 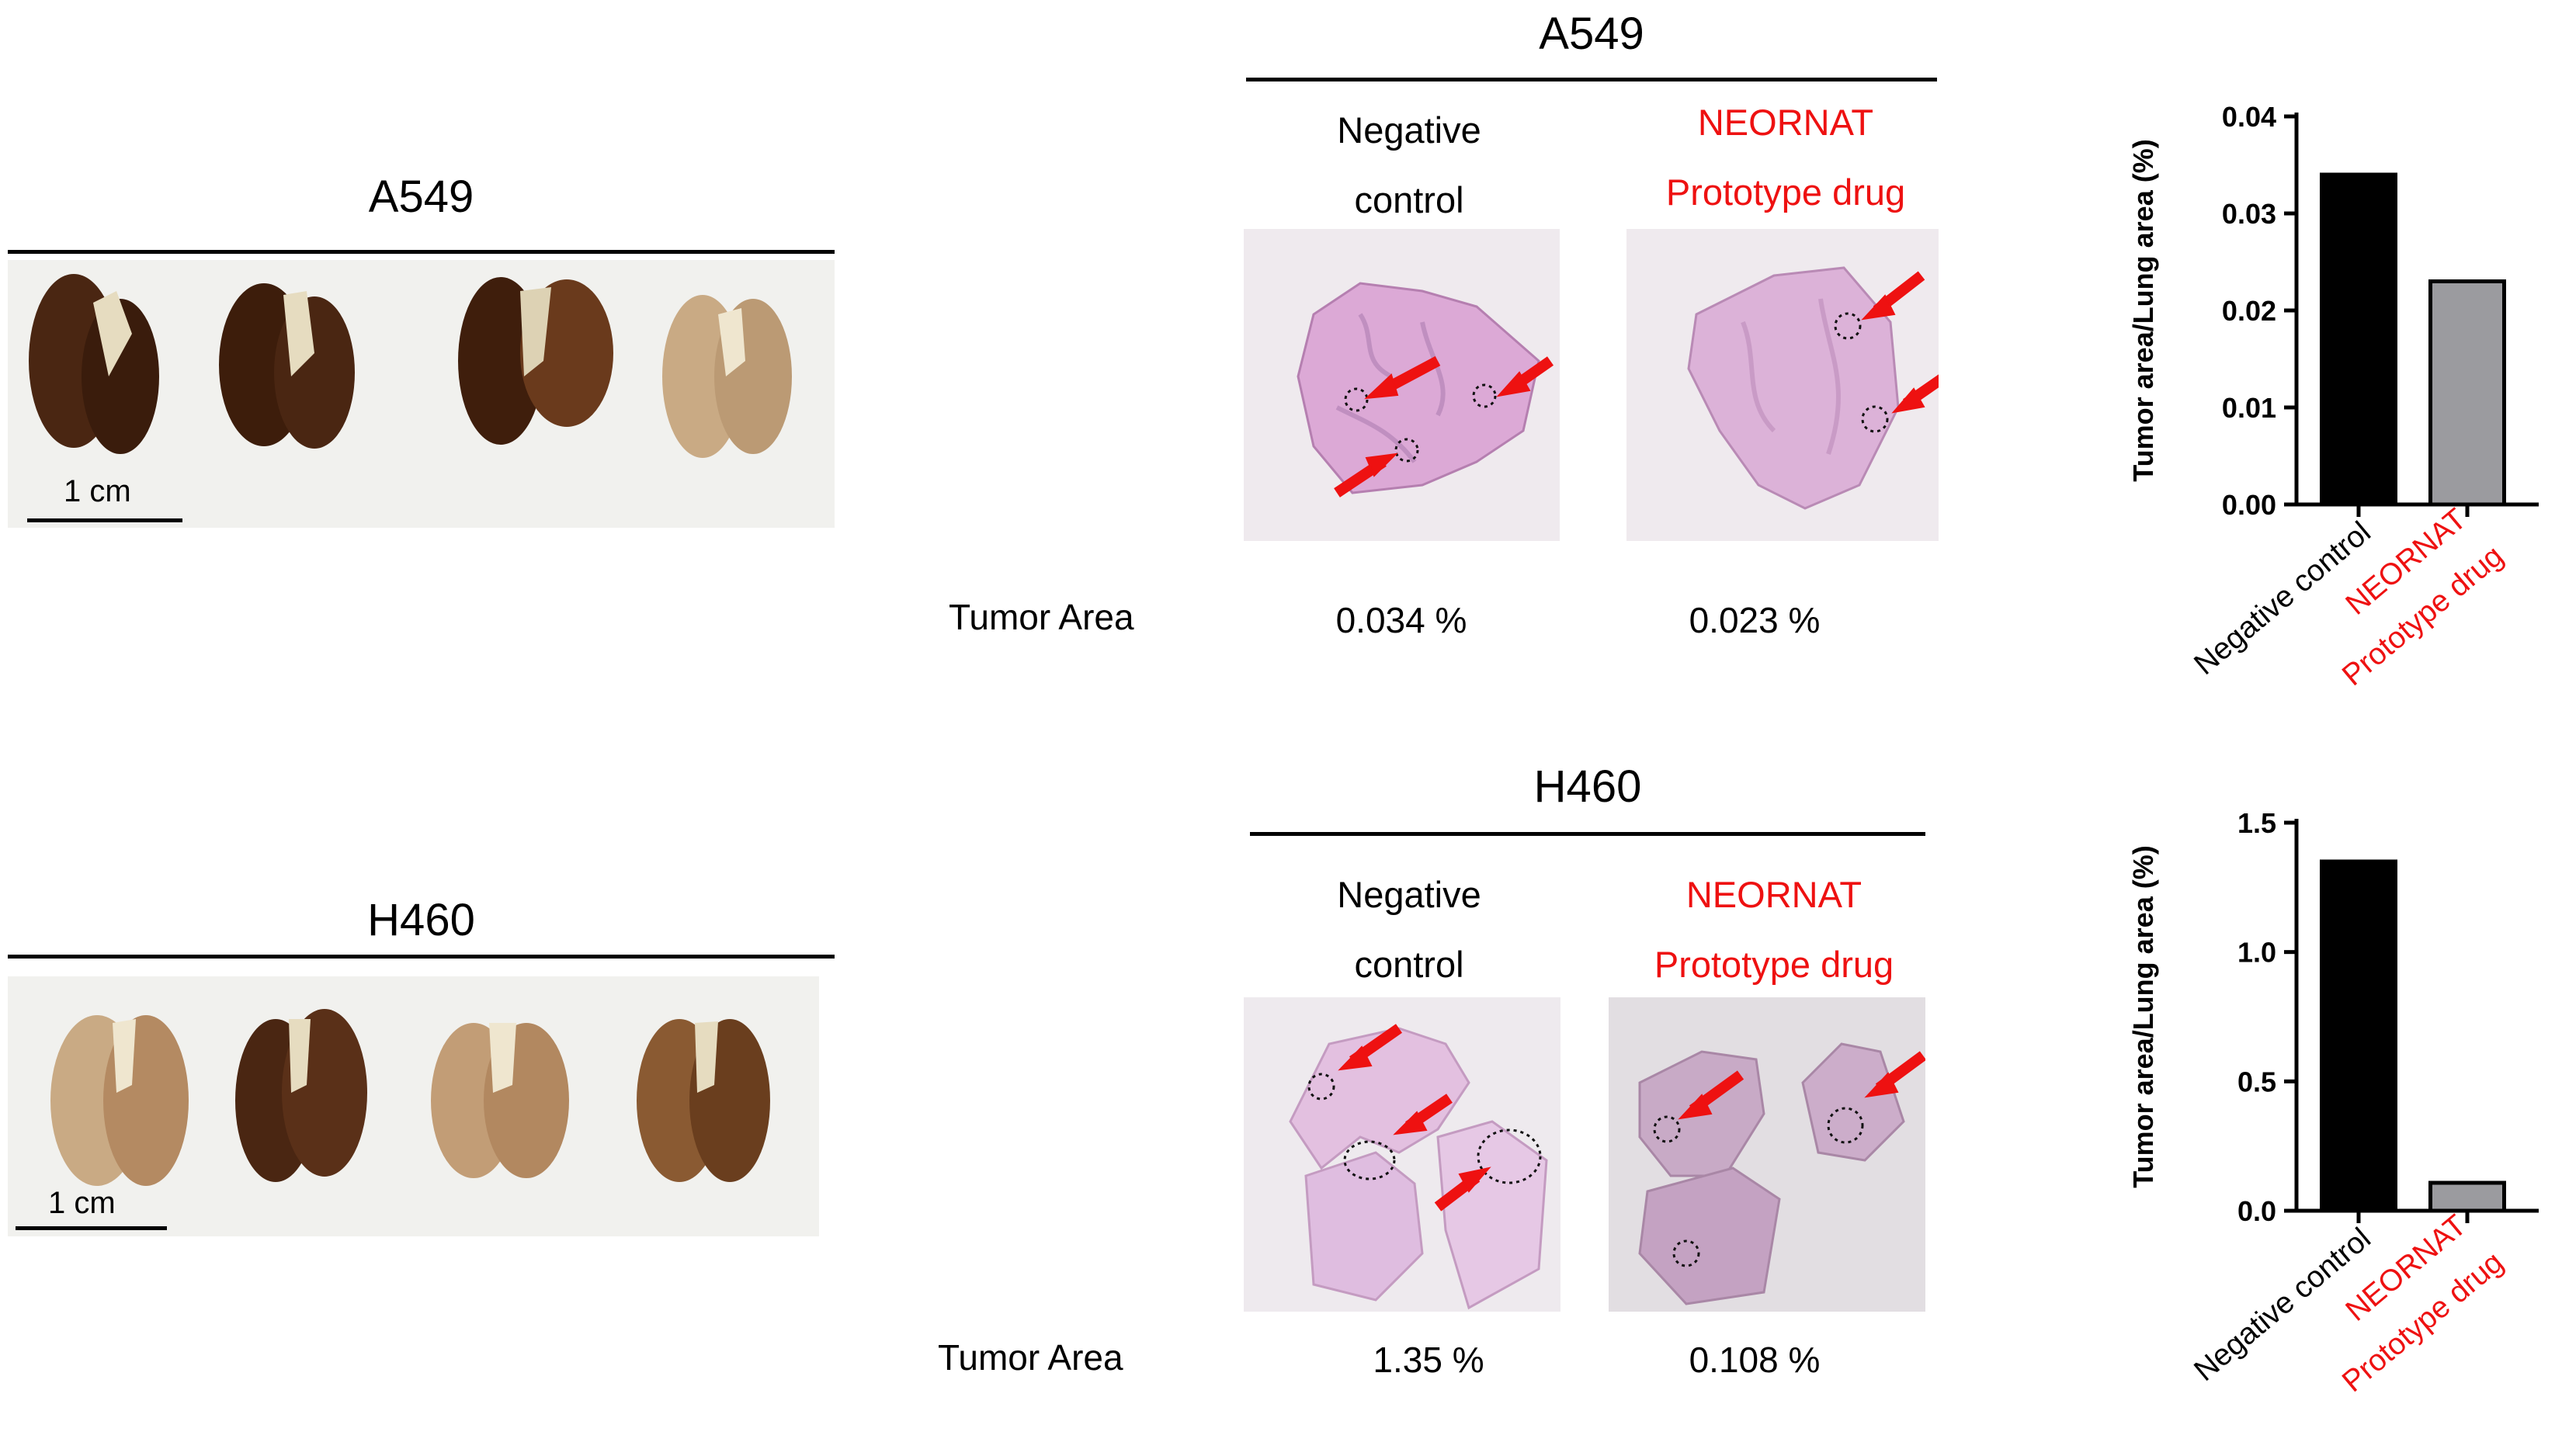 I want to click on h460-histo-title: H460, so click(x=1588, y=787).